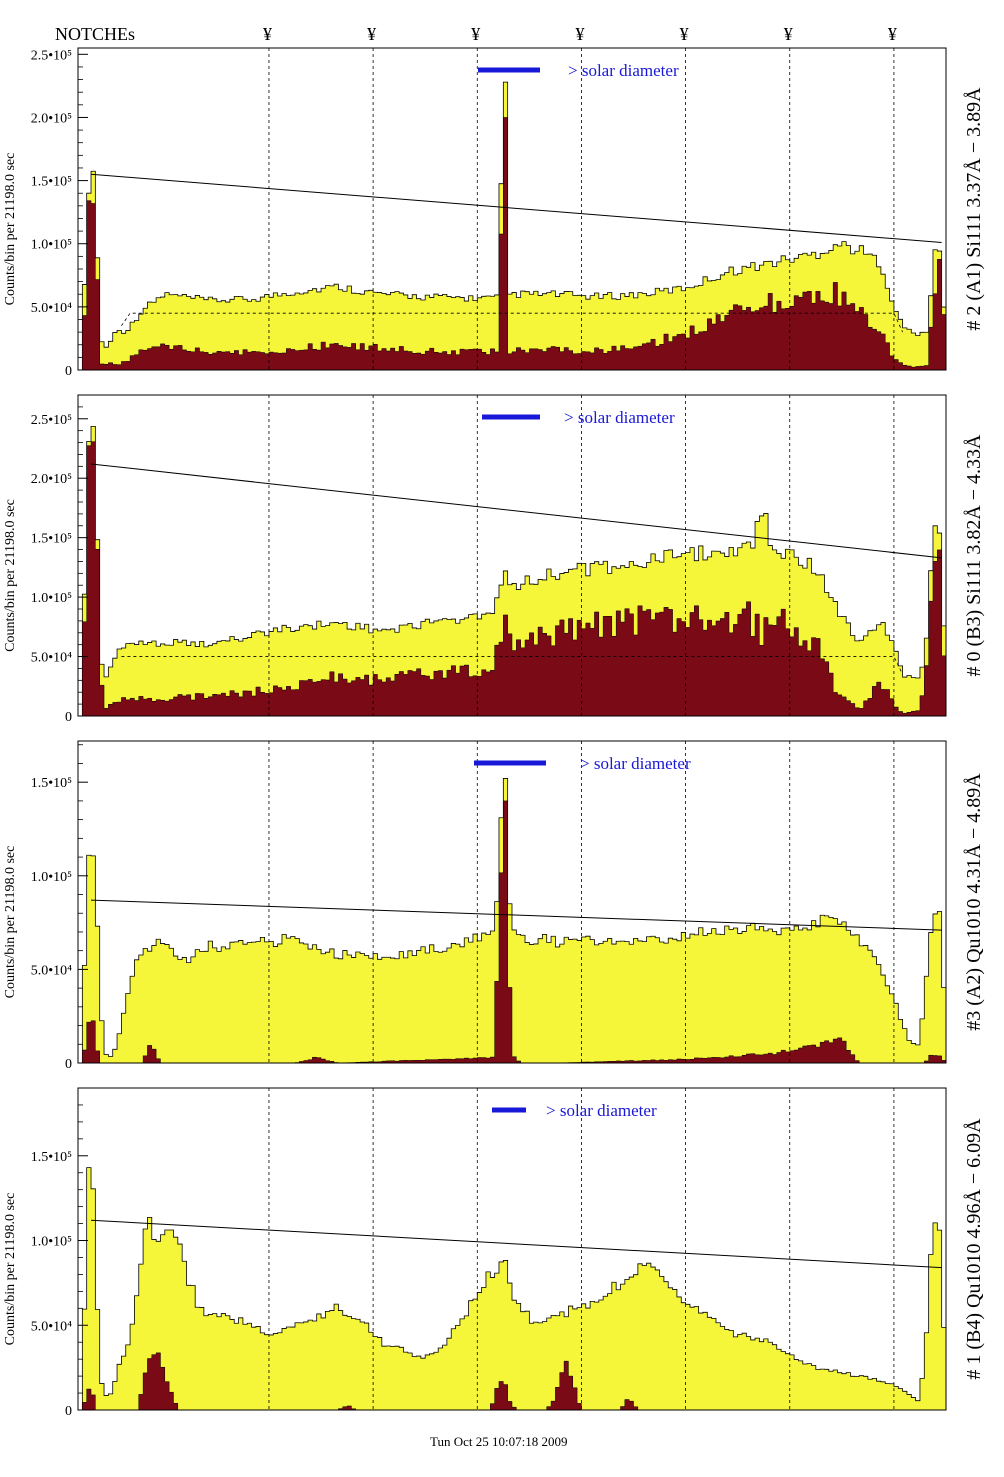 Image resolution: width=1004 pixels, height=1477 pixels. Describe the element at coordinates (974, 209) in the screenshot. I see `panel-side-label: # 2 (A1) Si111 3.37Å − 3.89Å` at that location.